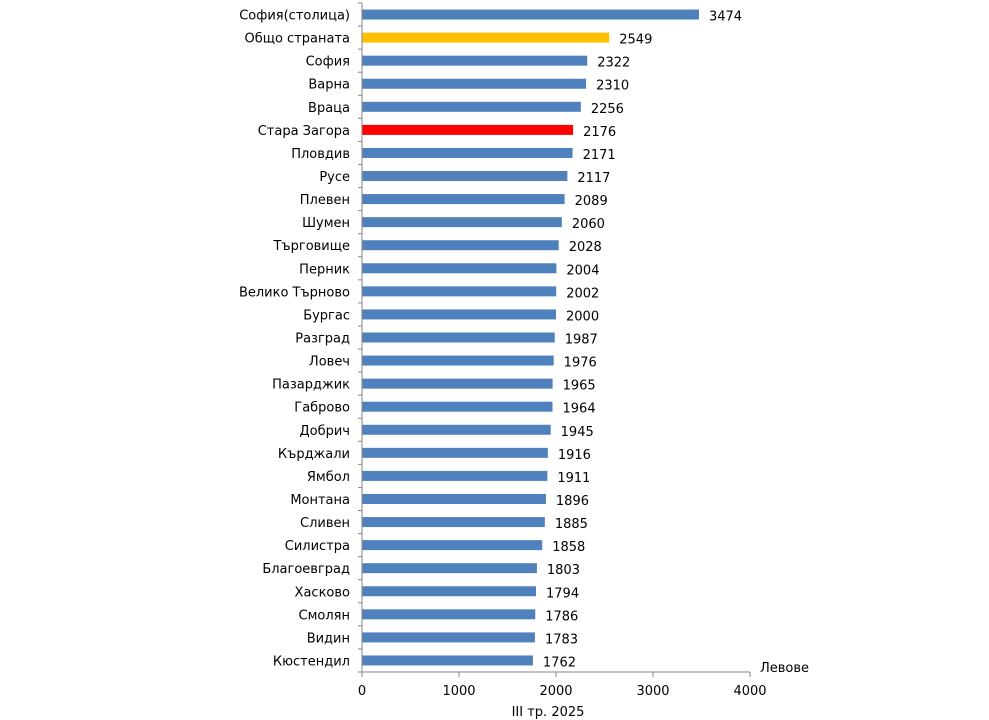 The width and height of the screenshot is (989, 720). What do you see at coordinates (320, 154) in the screenshot?
I see `category-label: Пловдив` at bounding box center [320, 154].